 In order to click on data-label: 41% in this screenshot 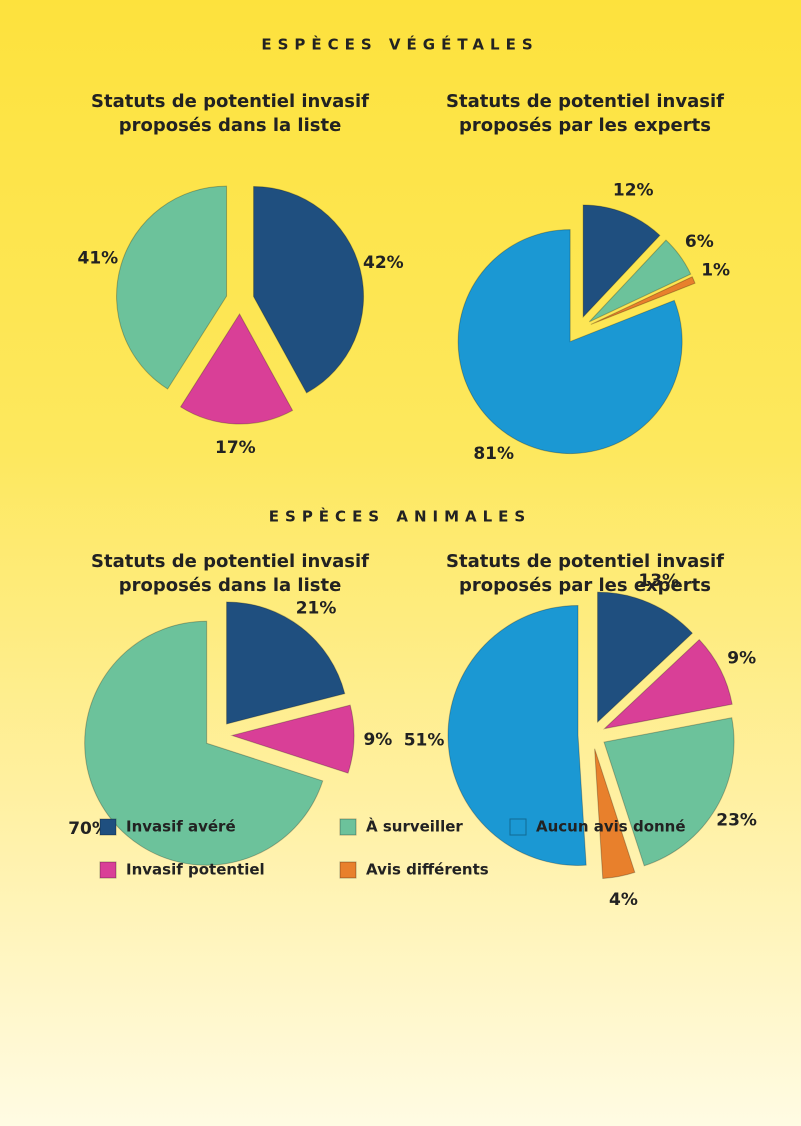, I will do `click(98, 259)`.